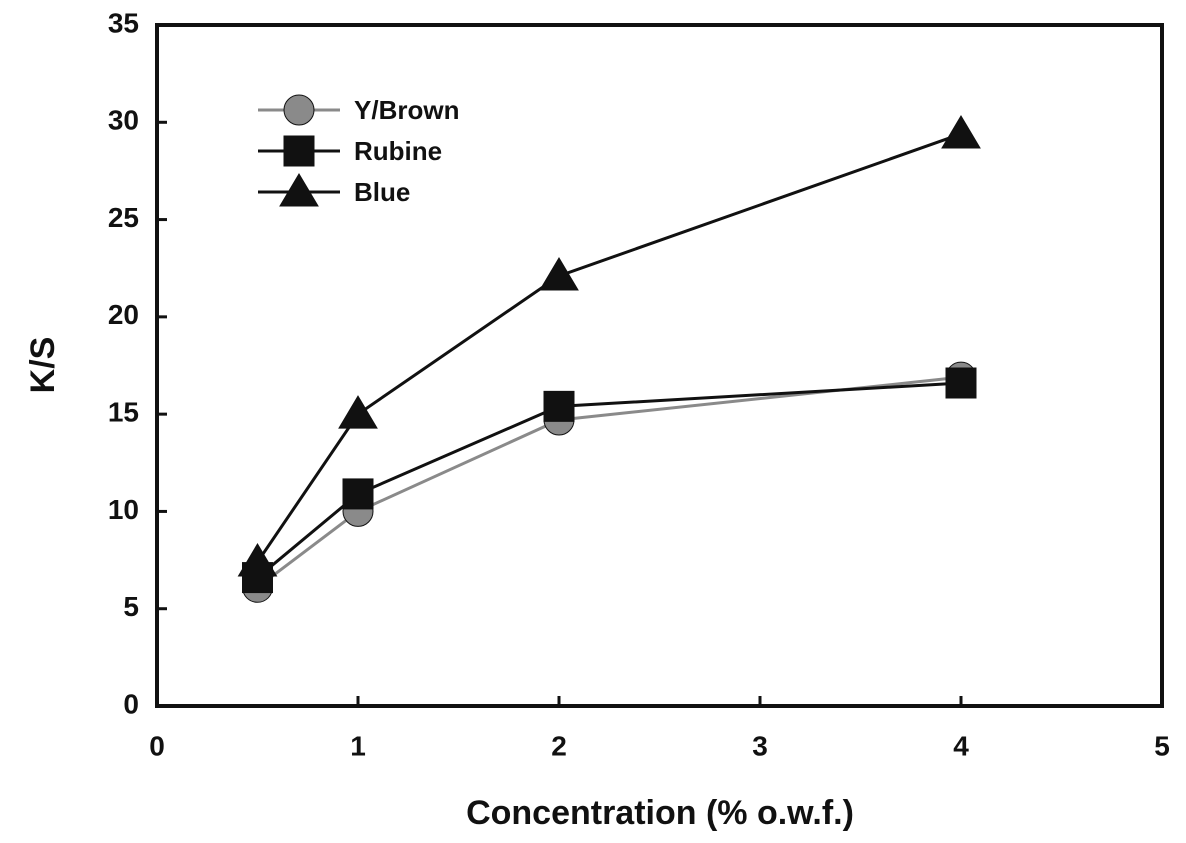 This screenshot has width=1186, height=843. I want to click on y-tick-label: 25, so click(123, 217).